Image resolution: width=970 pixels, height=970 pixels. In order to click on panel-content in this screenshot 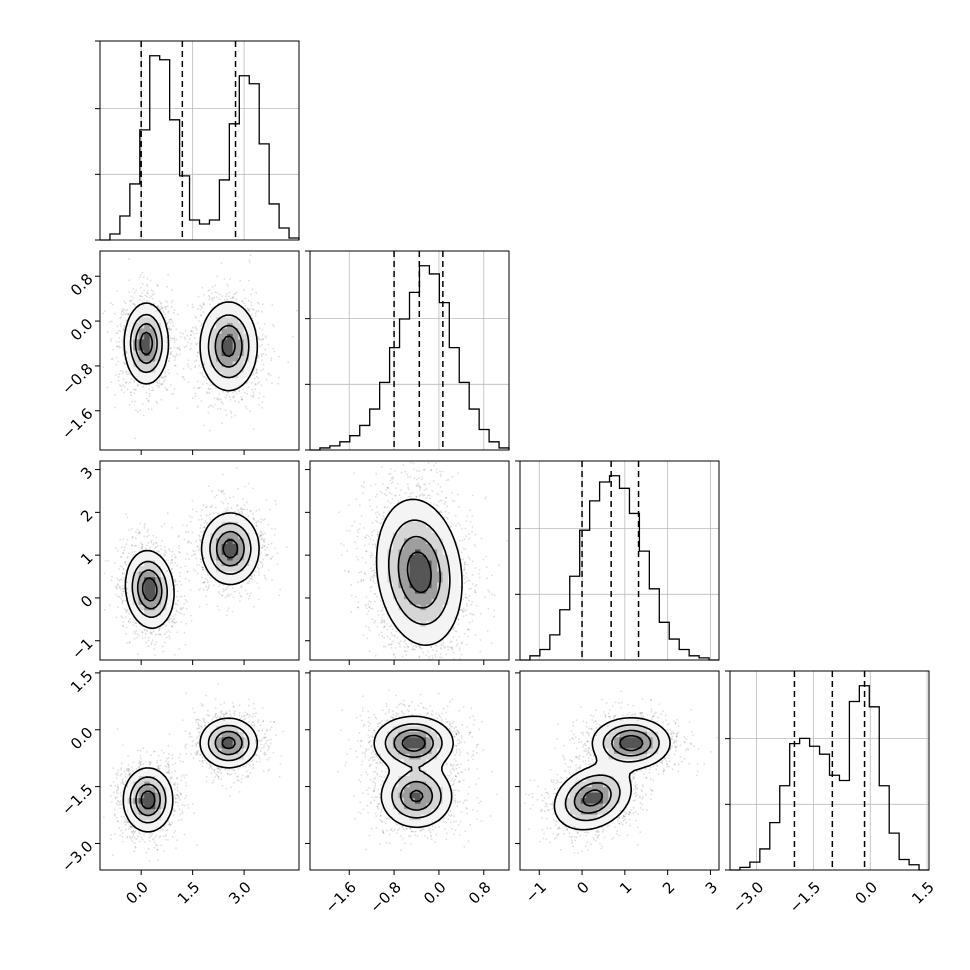, I will do `click(193, 772)`.